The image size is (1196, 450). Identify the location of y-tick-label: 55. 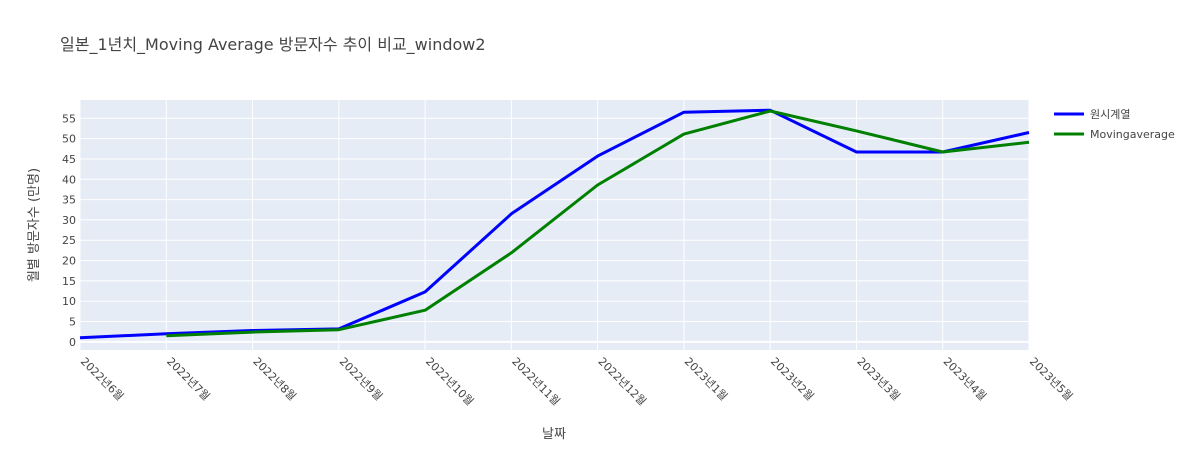
(69, 118).